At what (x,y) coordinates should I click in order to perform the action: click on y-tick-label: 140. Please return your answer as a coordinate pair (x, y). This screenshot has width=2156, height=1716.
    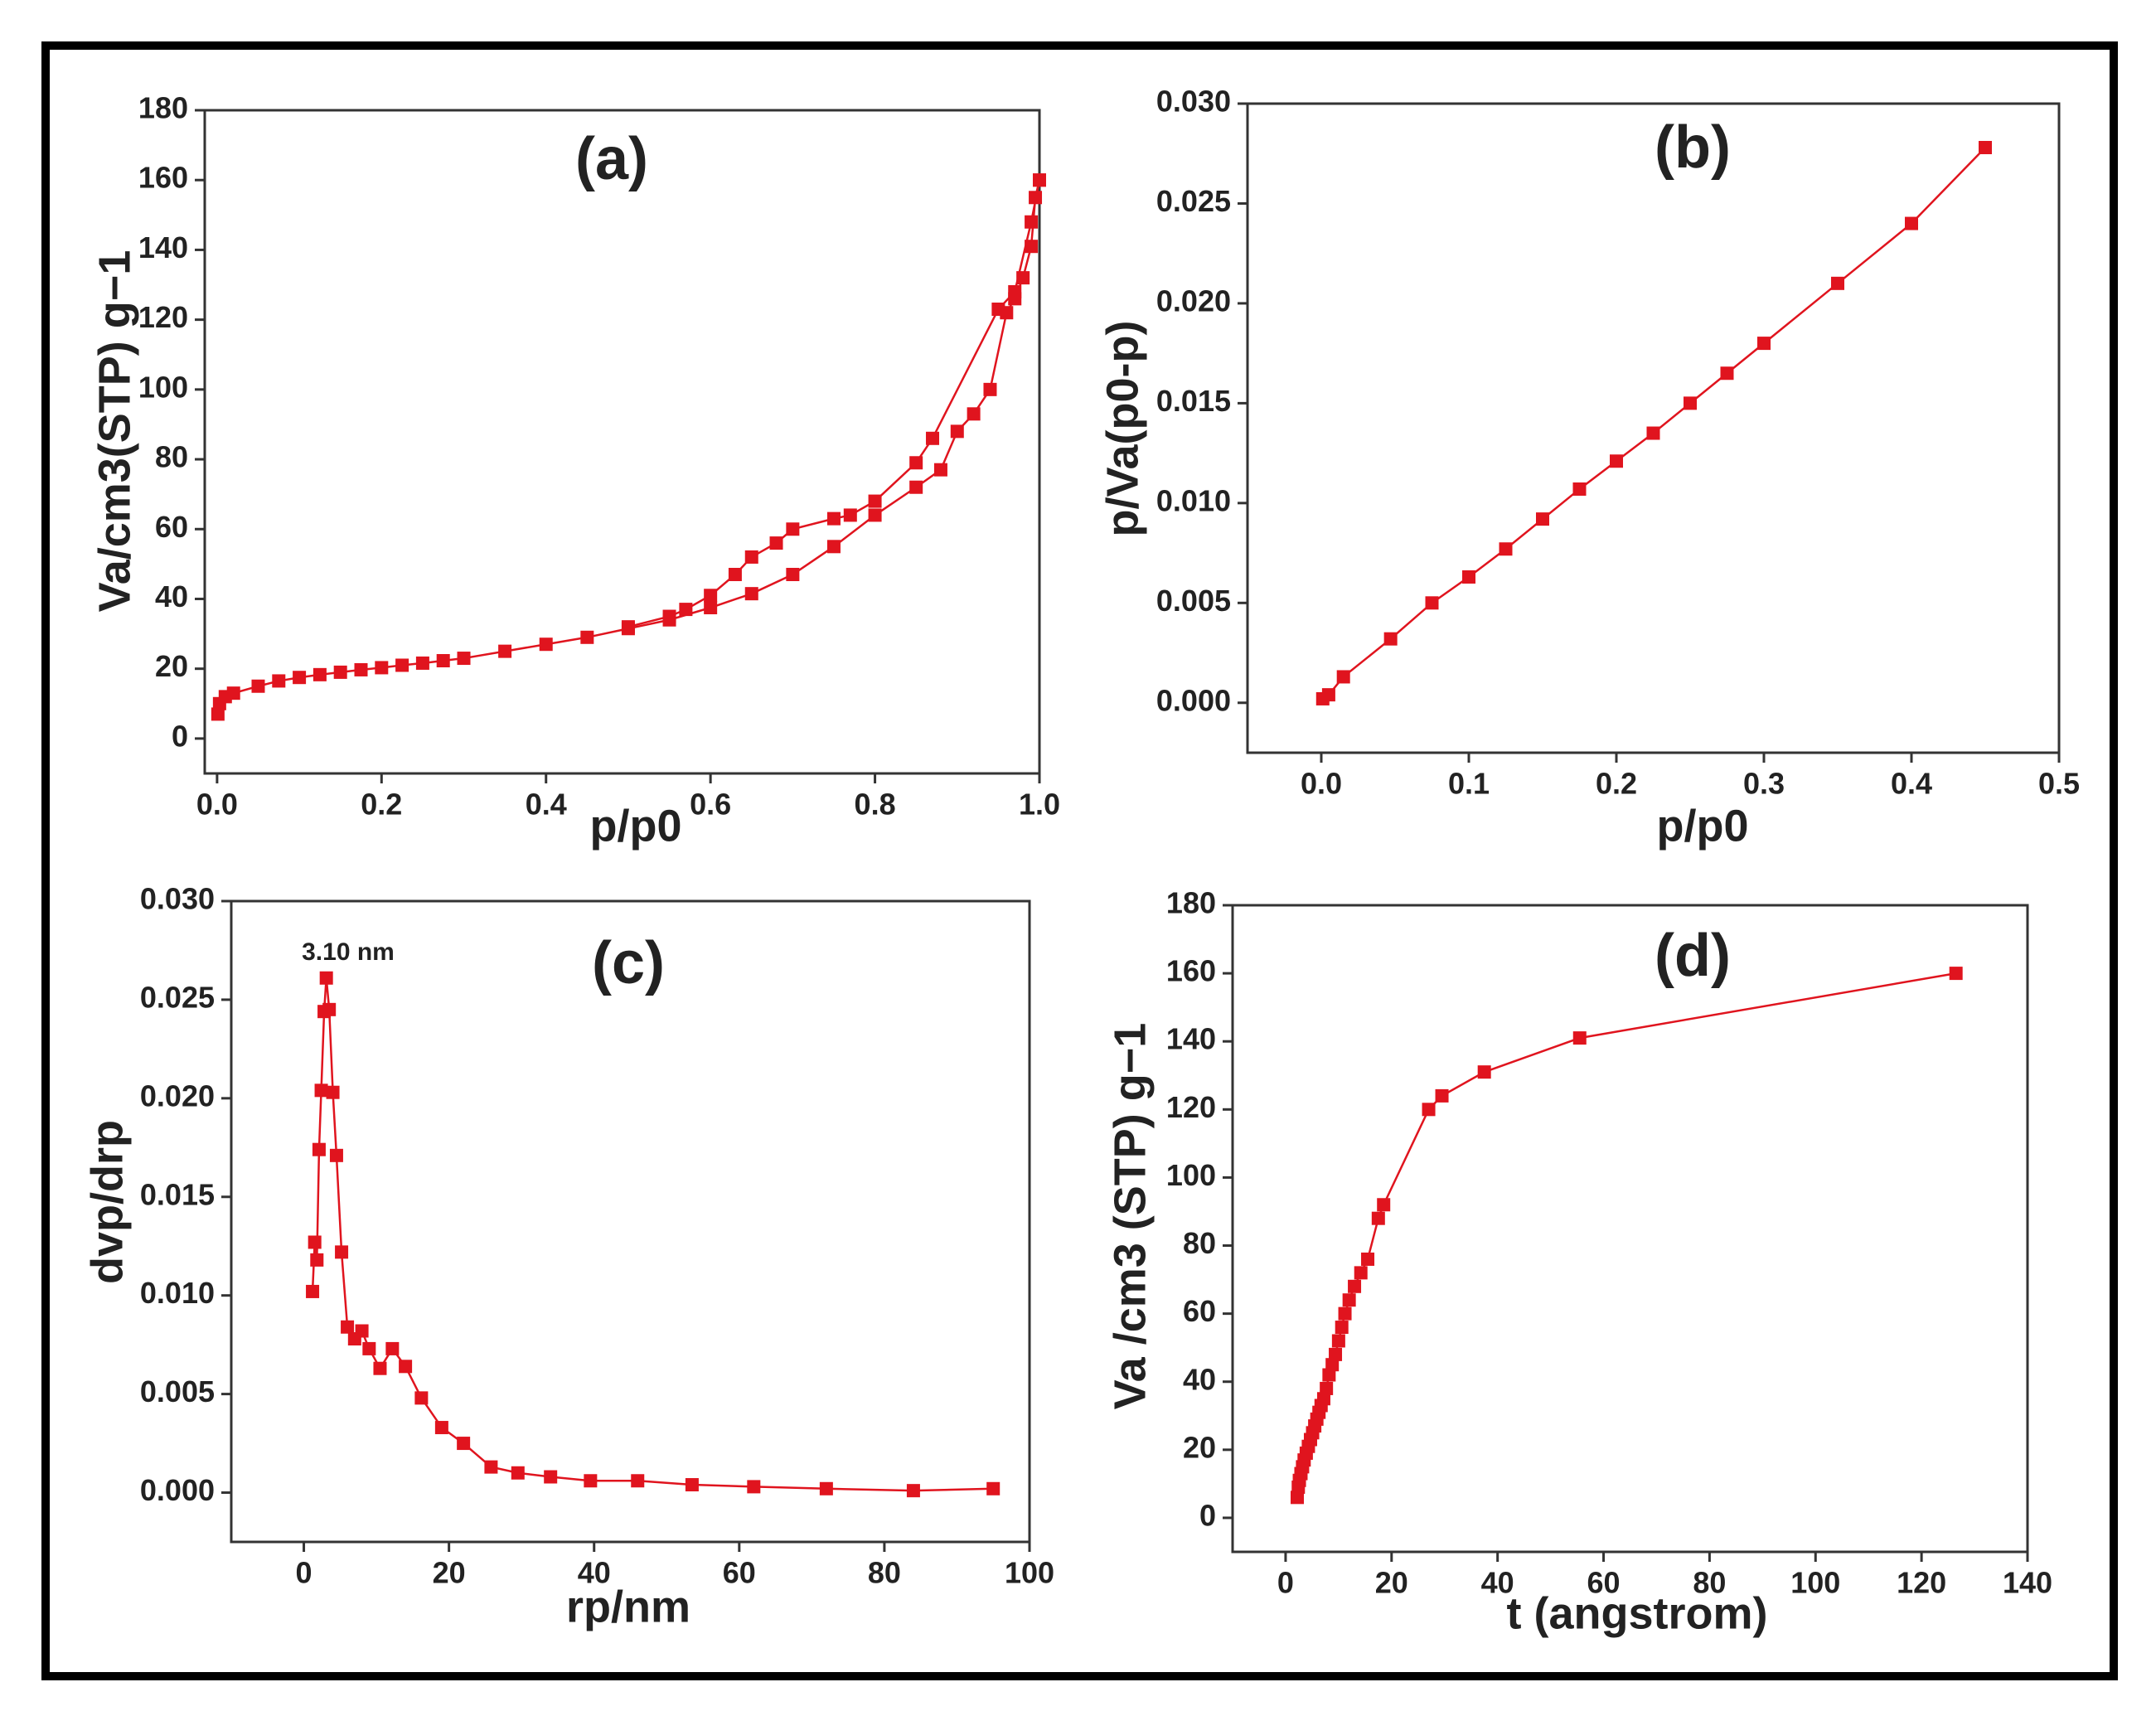
    Looking at the image, I should click on (1191, 1039).